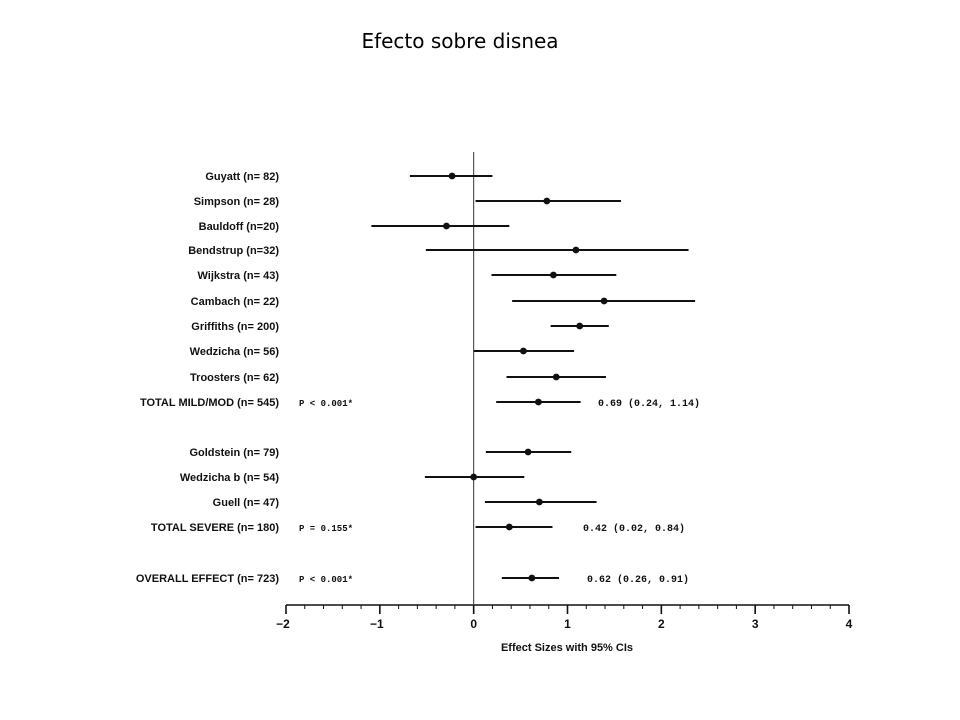  What do you see at coordinates (235, 302) in the screenshot?
I see `row-label: Cambach (n= 22)` at bounding box center [235, 302].